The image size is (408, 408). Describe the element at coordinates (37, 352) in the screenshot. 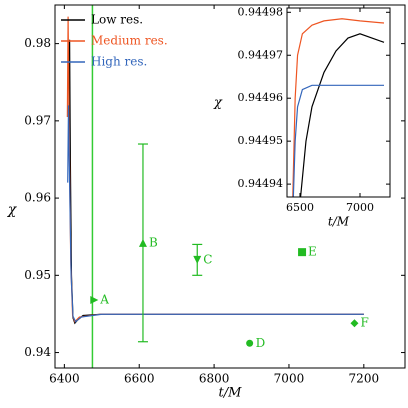

I see `y-tick-label: 0.94` at that location.